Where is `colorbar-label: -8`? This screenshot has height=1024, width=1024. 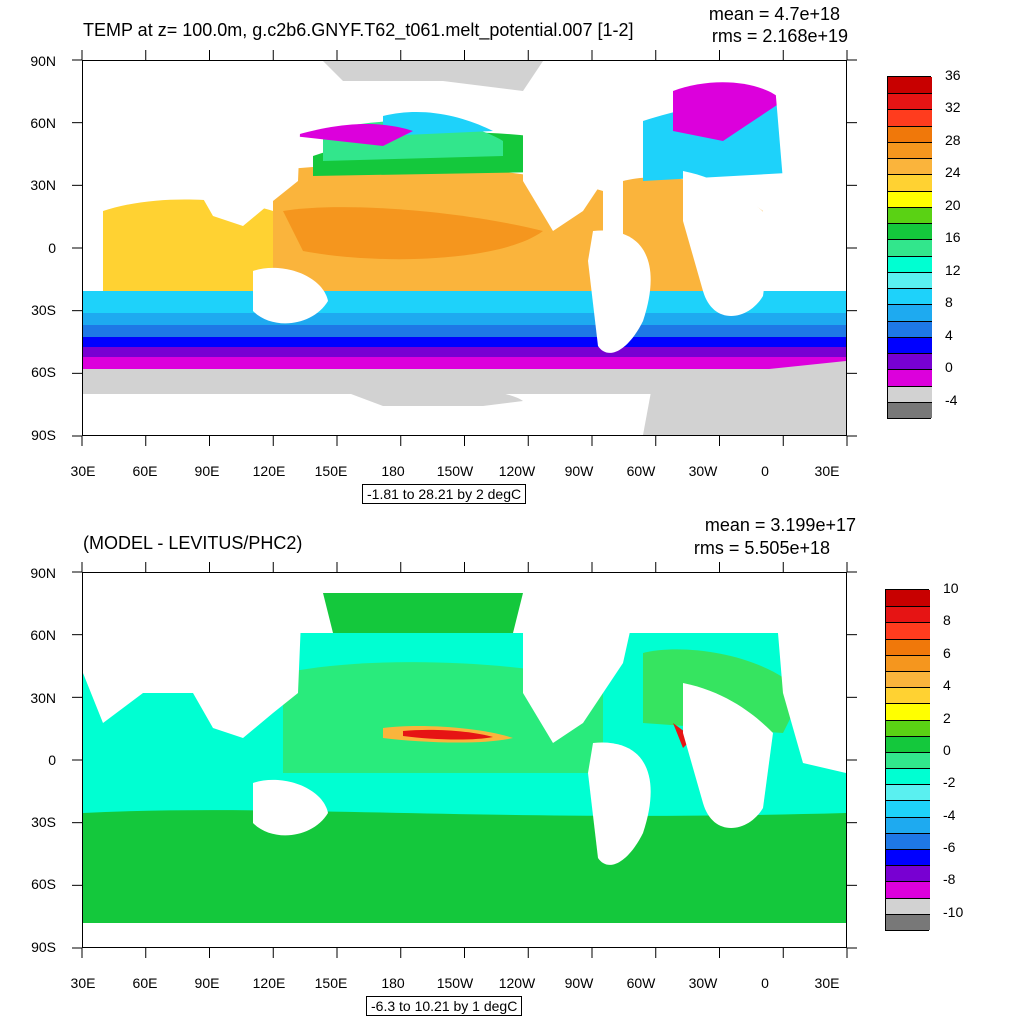 colorbar-label: -8 is located at coordinates (949, 879).